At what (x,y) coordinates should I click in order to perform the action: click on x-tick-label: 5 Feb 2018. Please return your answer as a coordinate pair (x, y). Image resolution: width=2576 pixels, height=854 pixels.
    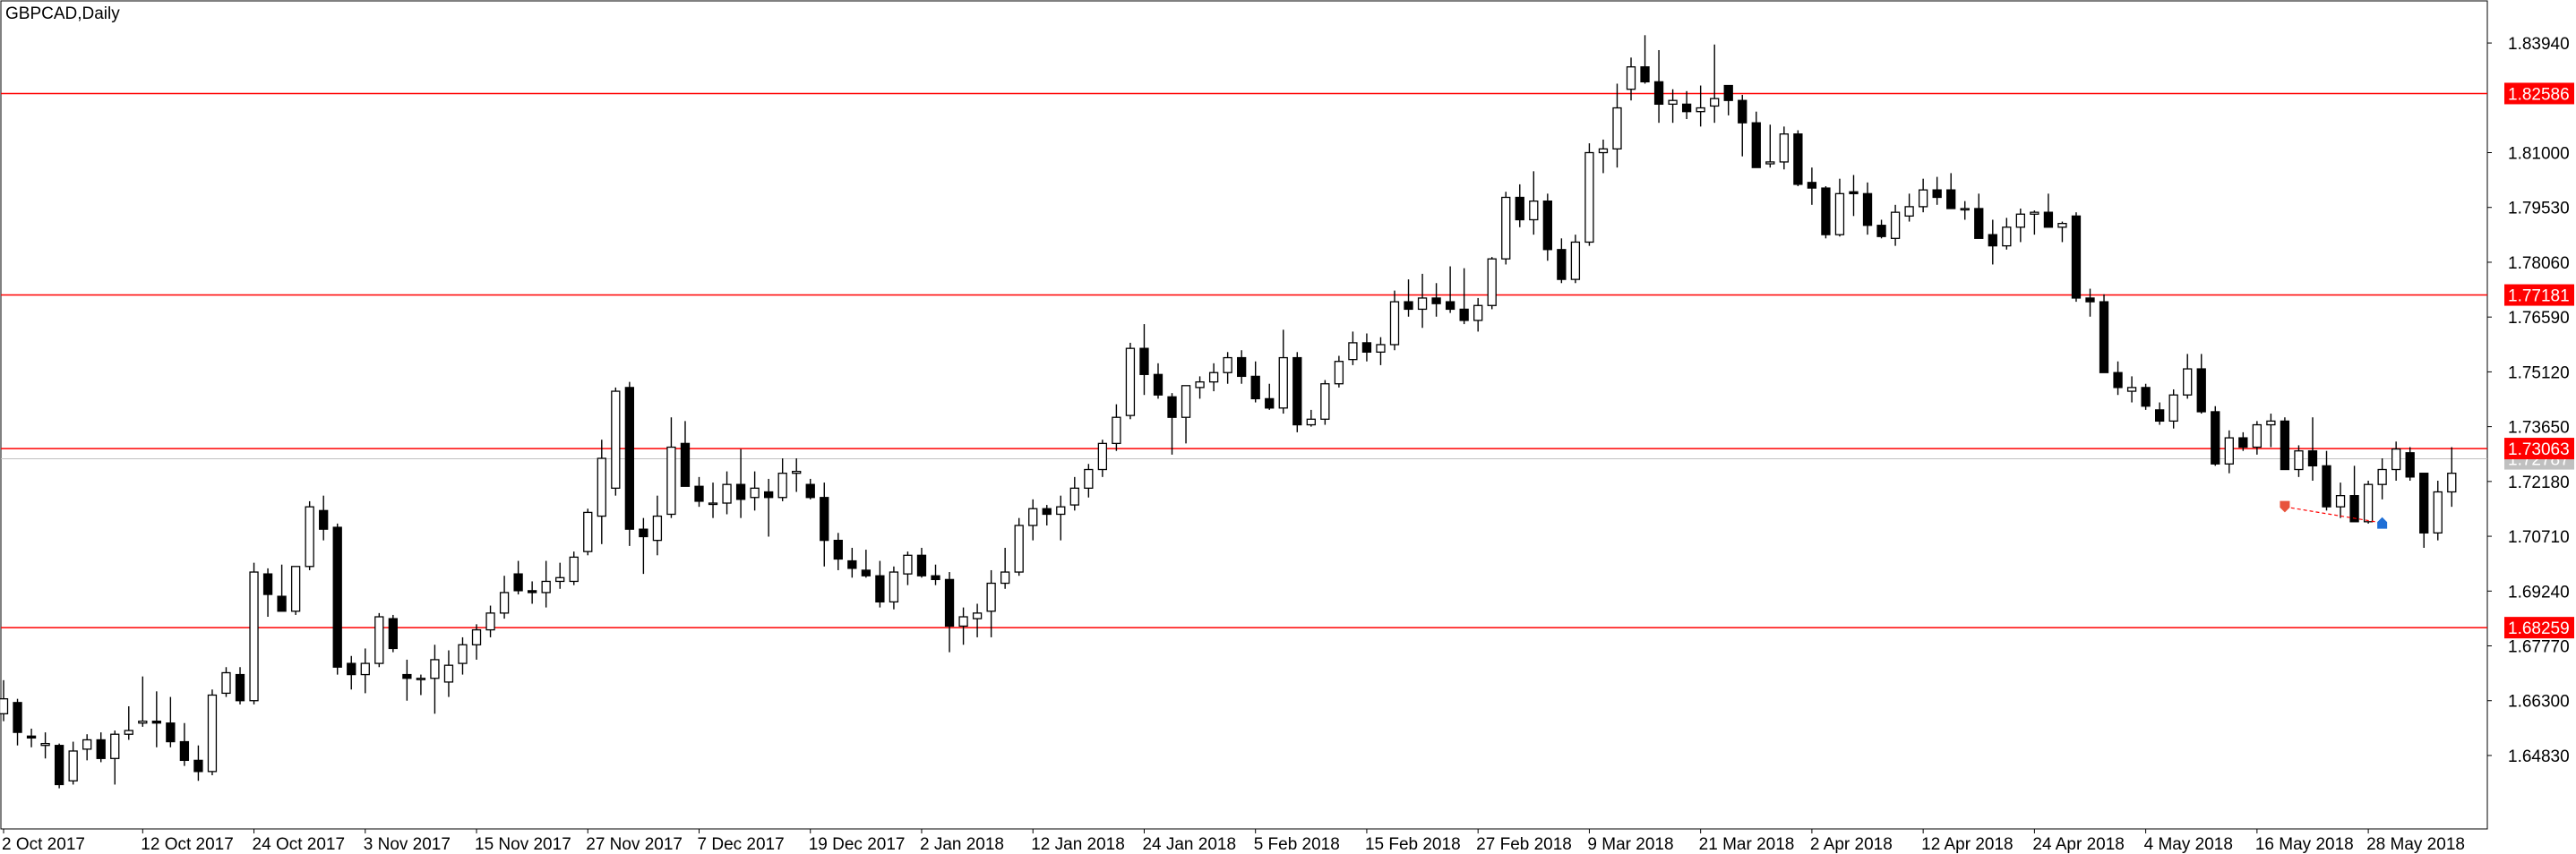
    Looking at the image, I should click on (1297, 844).